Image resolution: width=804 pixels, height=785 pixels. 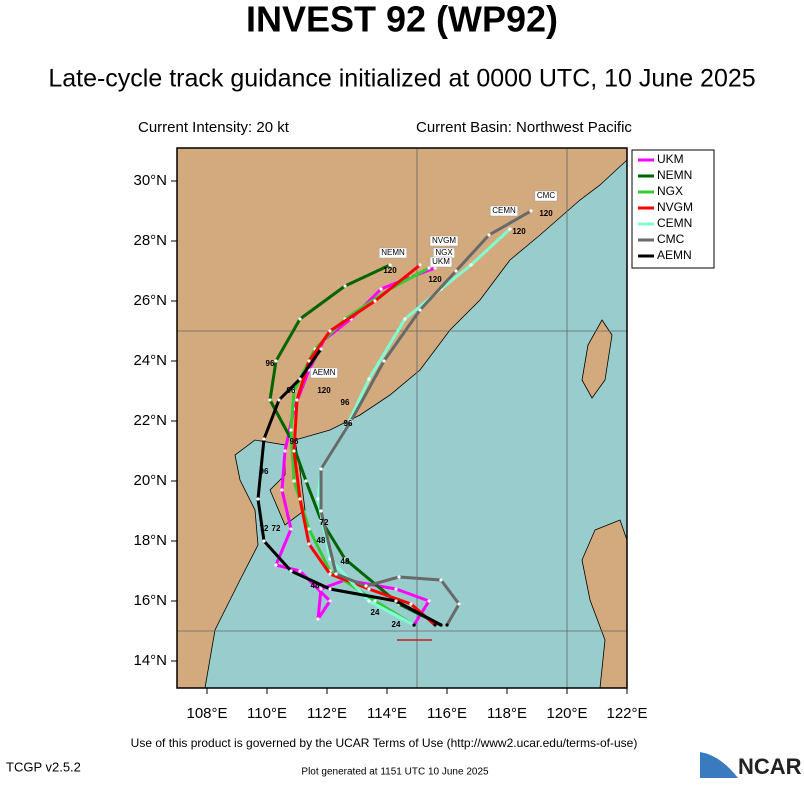 I want to click on y-tick-label: 14°N, so click(x=150, y=660).